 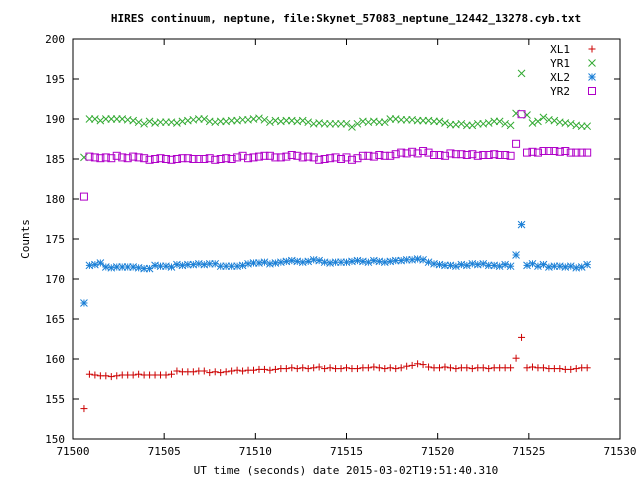 I want to click on y-tick-label: 195, so click(x=55, y=79).